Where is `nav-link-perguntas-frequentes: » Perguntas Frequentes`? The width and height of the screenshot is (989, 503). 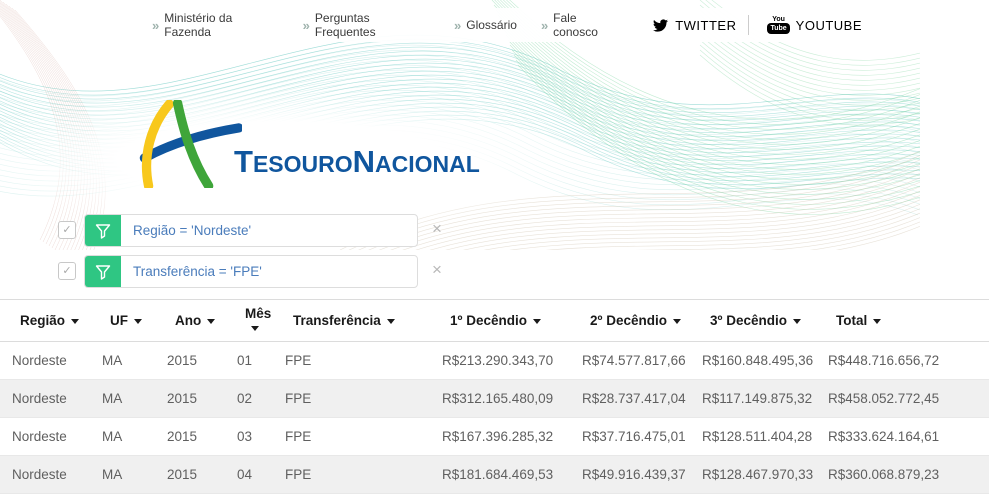
nav-link-perguntas-frequentes: » Perguntas Frequentes is located at coordinates (366, 25).